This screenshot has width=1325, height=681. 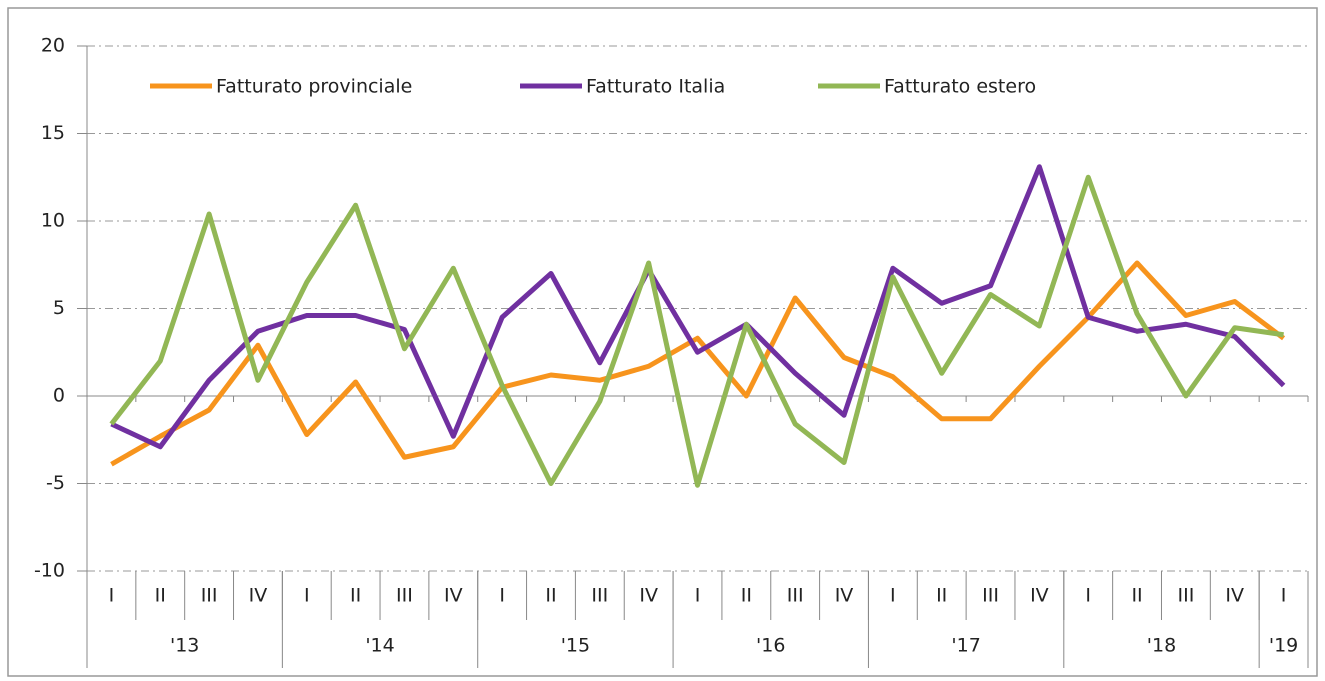 I want to click on group-label: '18, so click(x=1161, y=646).